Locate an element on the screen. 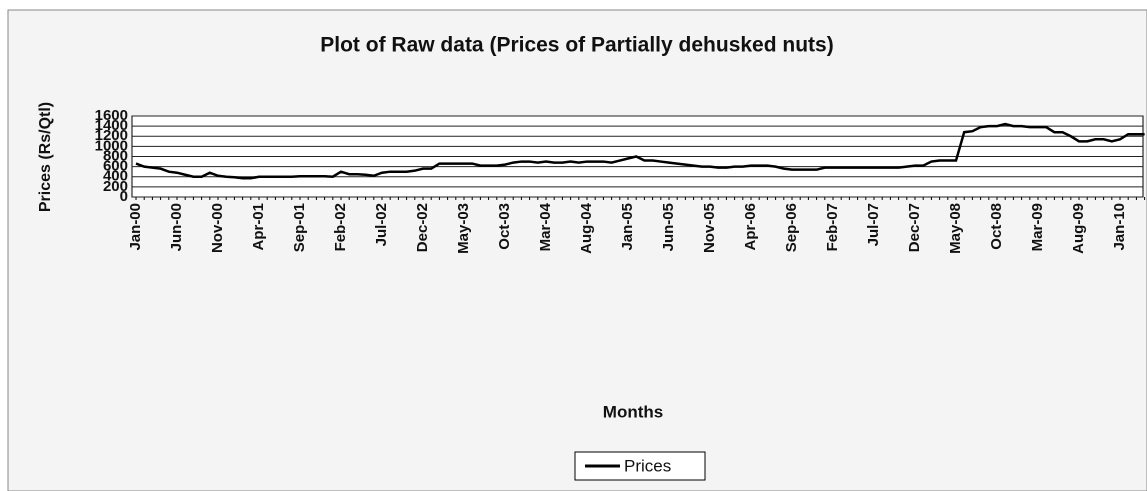 This screenshot has height=491, width=1147. x-tick-label: Sep-06 is located at coordinates (791, 227).